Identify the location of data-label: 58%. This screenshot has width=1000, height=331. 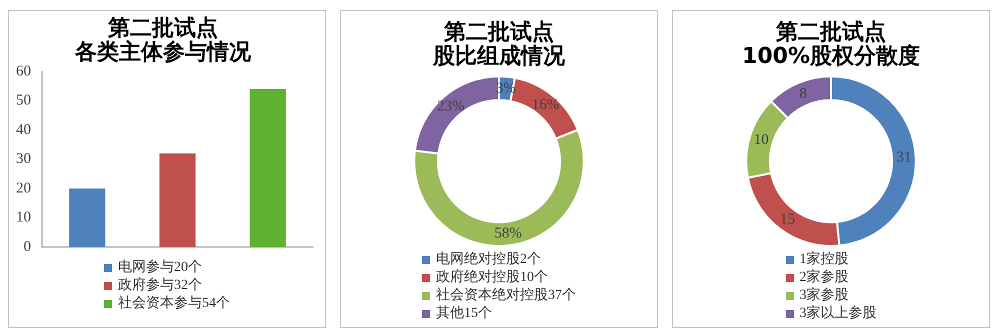
(508, 233).